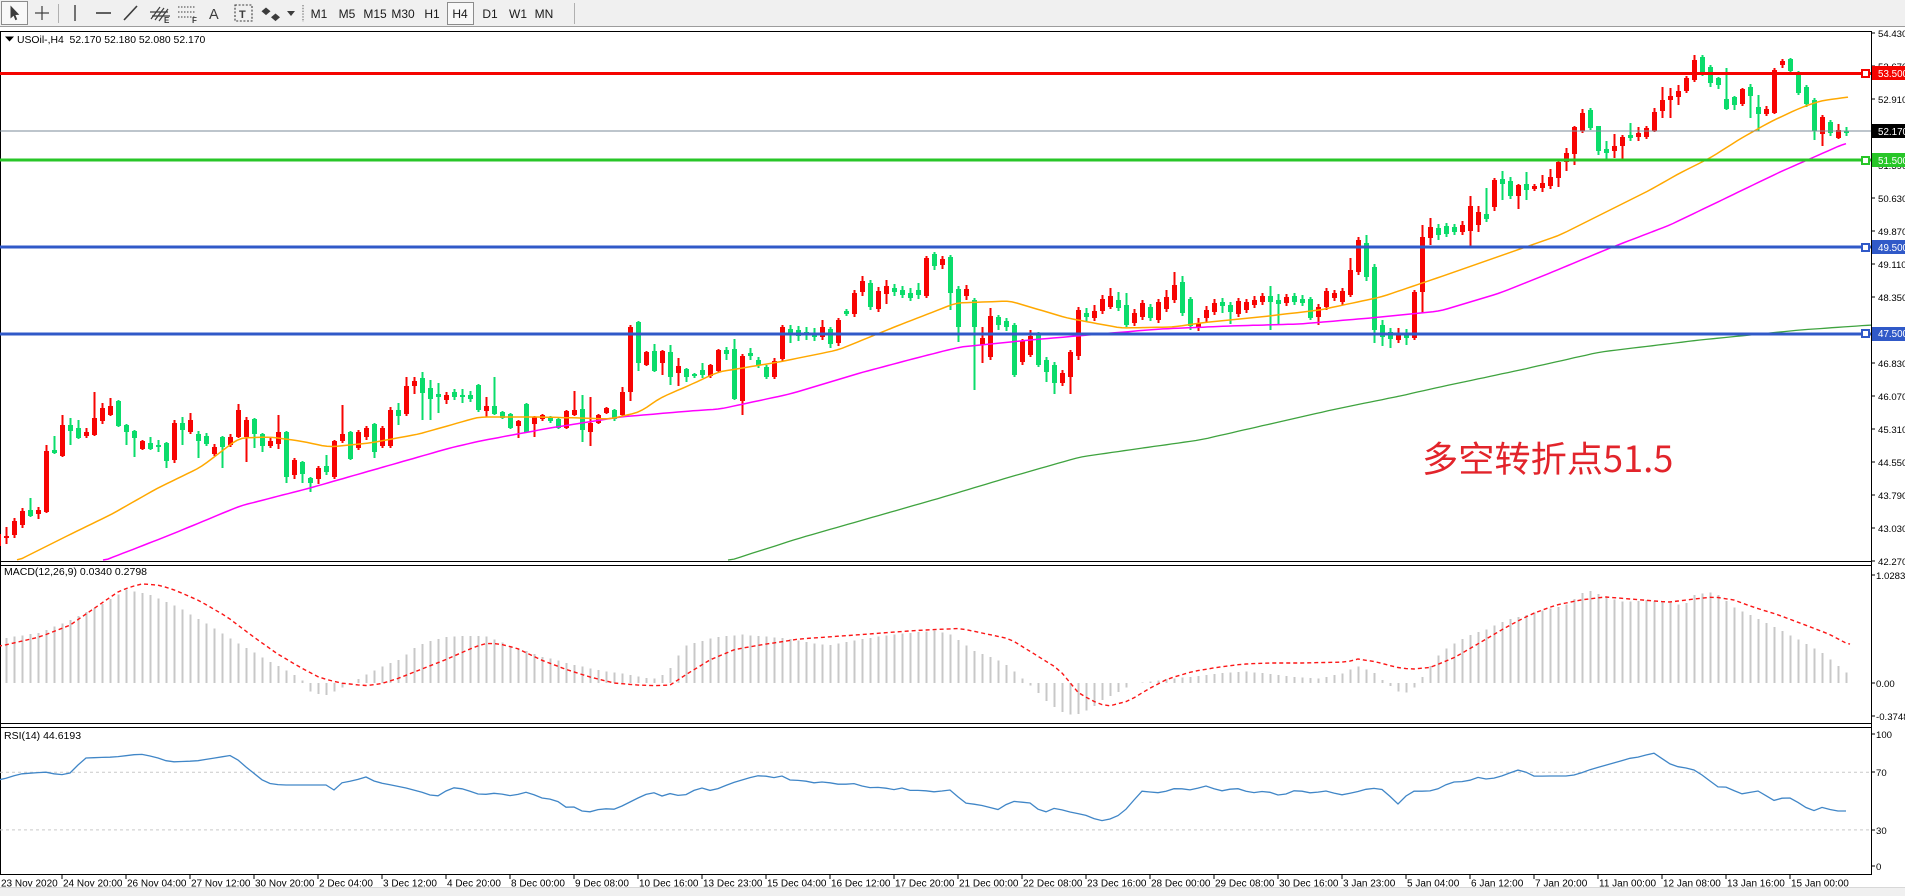 The image size is (1905, 896). Describe the element at coordinates (111, 40) in the screenshot. I see `svg-text:USOil-,H4 52.170 52.180 52.08: USOil-,H4 52.170 52.180 52.080 52.170` at that location.